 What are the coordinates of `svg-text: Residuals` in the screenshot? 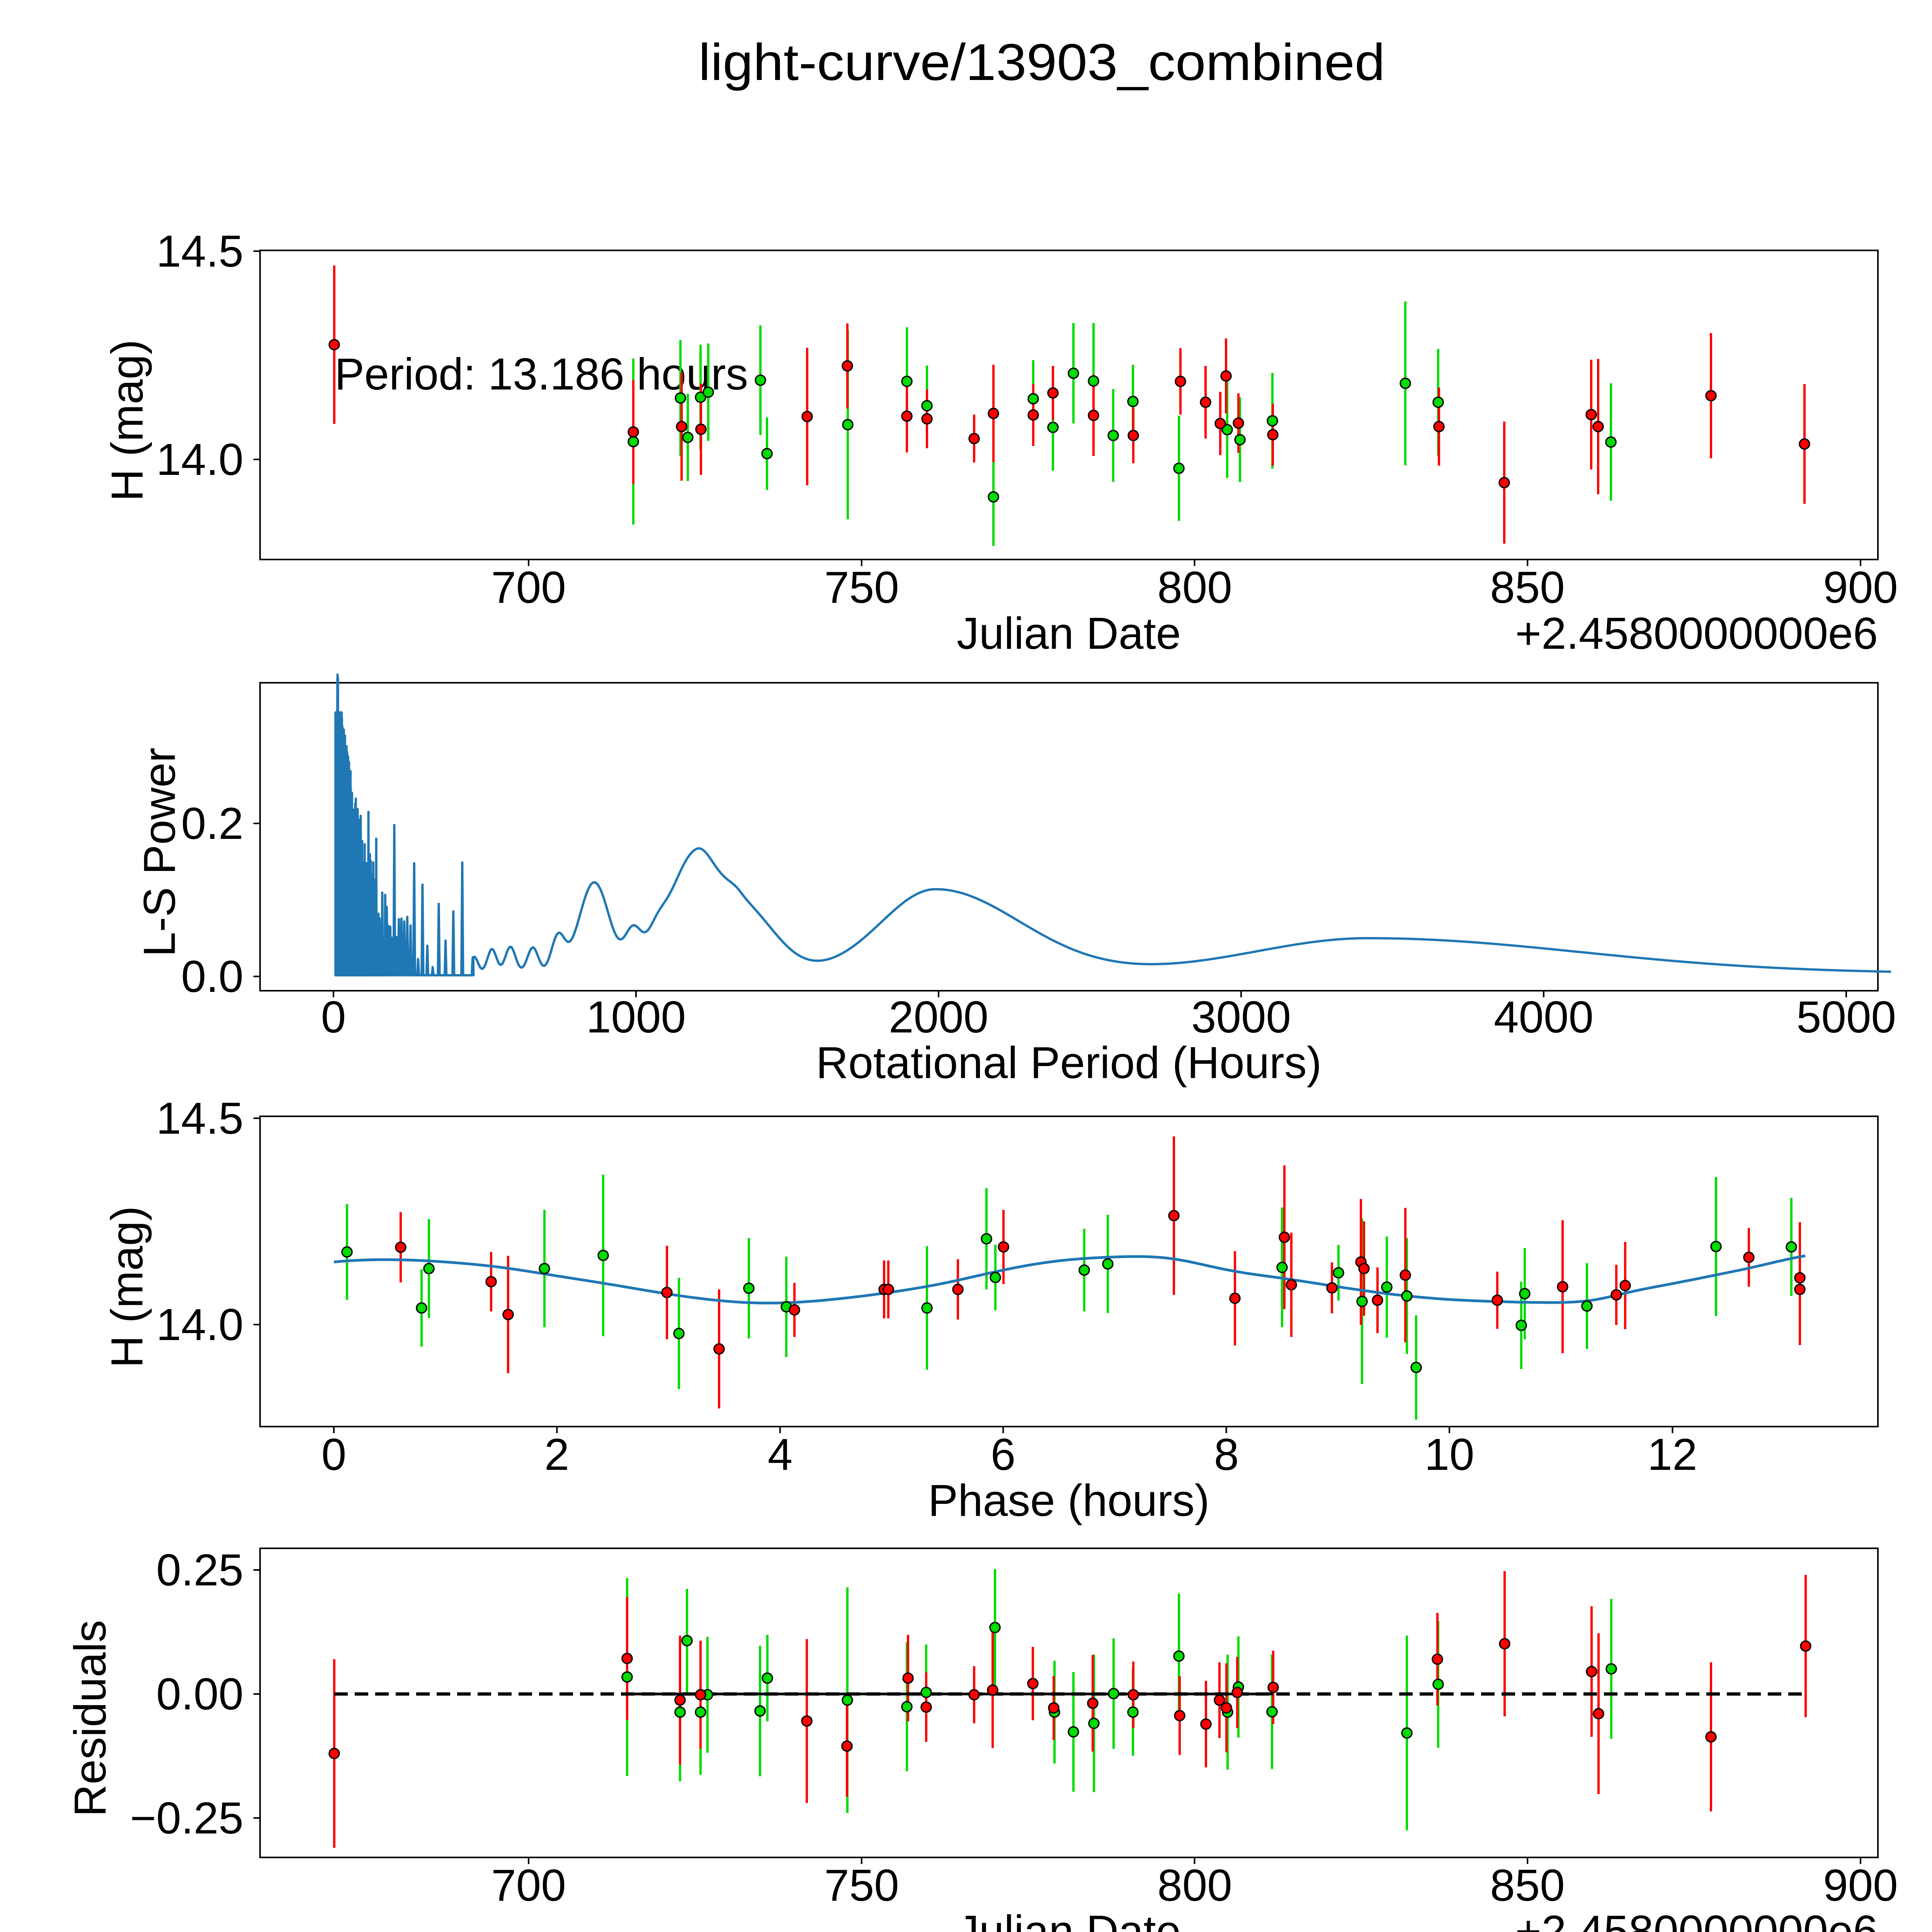 It's located at (90, 1718).